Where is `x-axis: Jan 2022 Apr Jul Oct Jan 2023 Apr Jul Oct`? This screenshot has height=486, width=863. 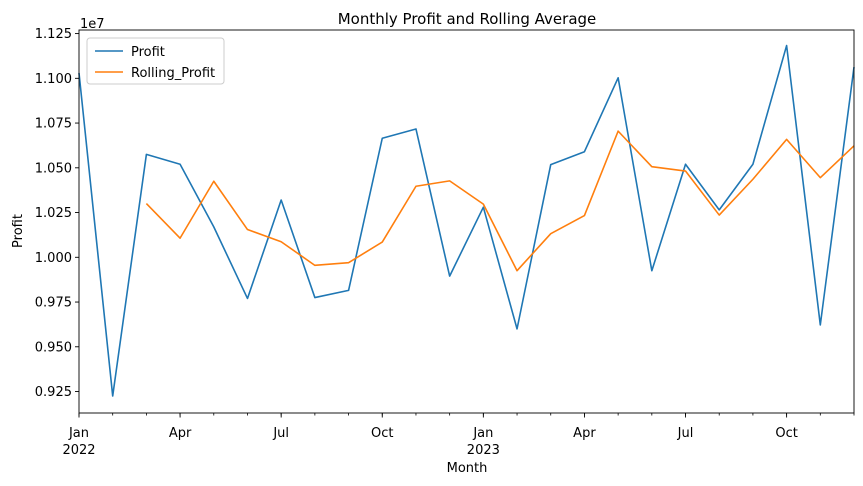 x-axis: Jan 2022 Apr Jul Oct Jan 2023 Apr Jul Oct is located at coordinates (458, 435).